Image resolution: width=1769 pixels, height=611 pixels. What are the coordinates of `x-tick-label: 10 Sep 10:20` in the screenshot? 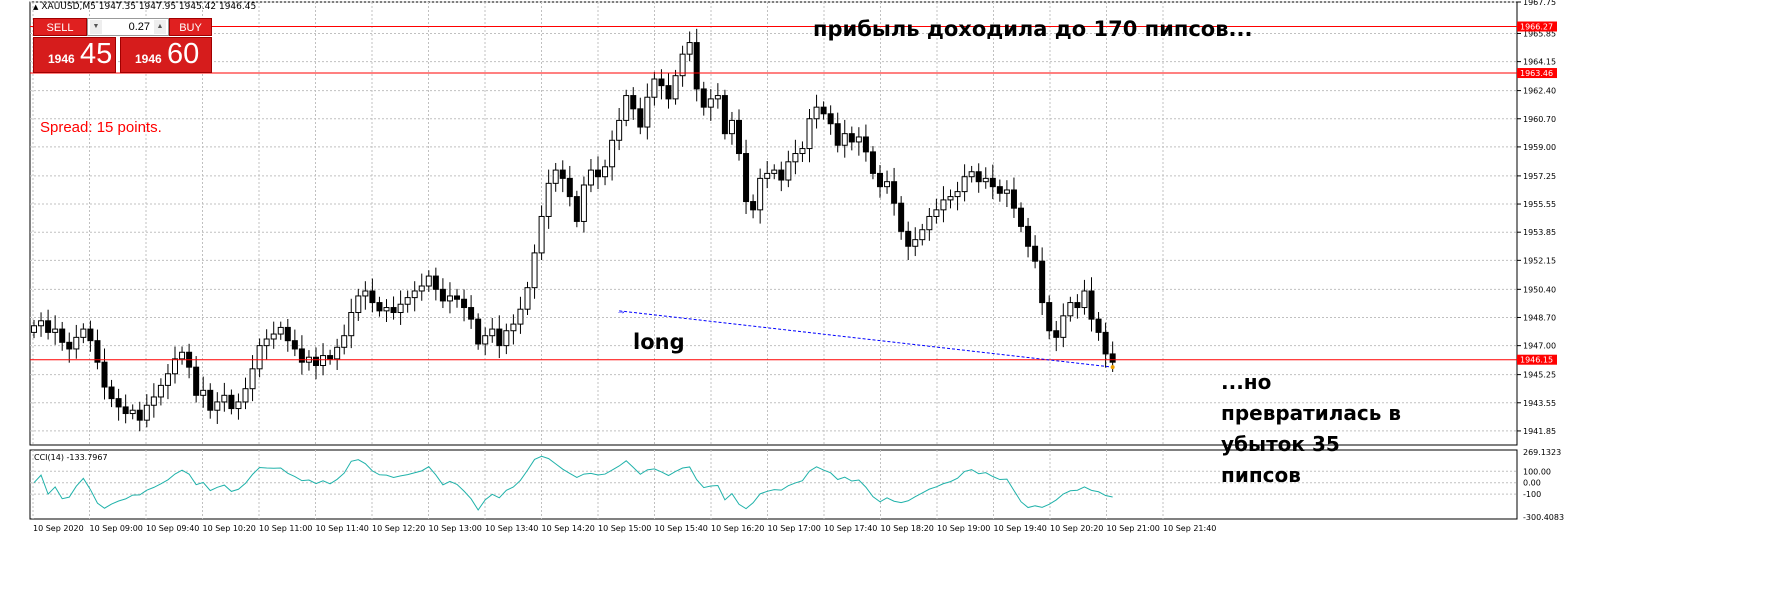 It's located at (229, 528).